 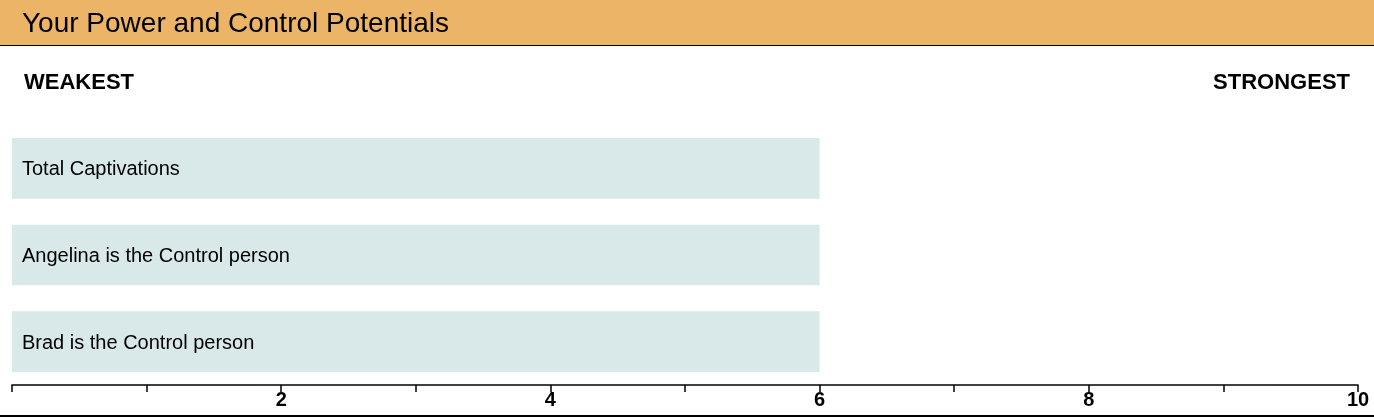 What do you see at coordinates (1358, 399) in the screenshot?
I see `x-tick-label: 10` at bounding box center [1358, 399].